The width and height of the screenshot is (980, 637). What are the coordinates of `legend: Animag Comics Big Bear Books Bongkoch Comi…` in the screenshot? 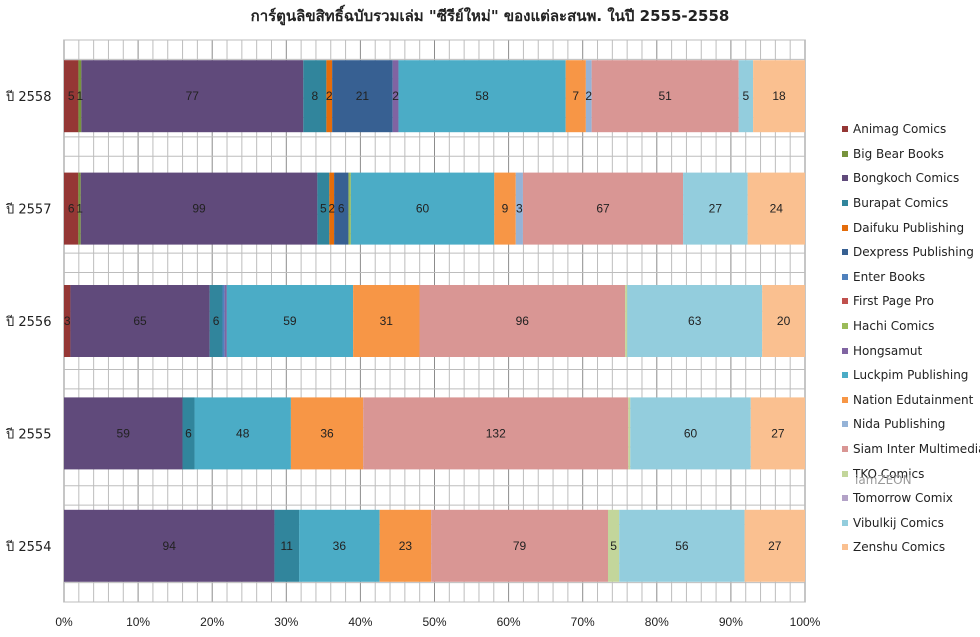 It's located at (911, 338).